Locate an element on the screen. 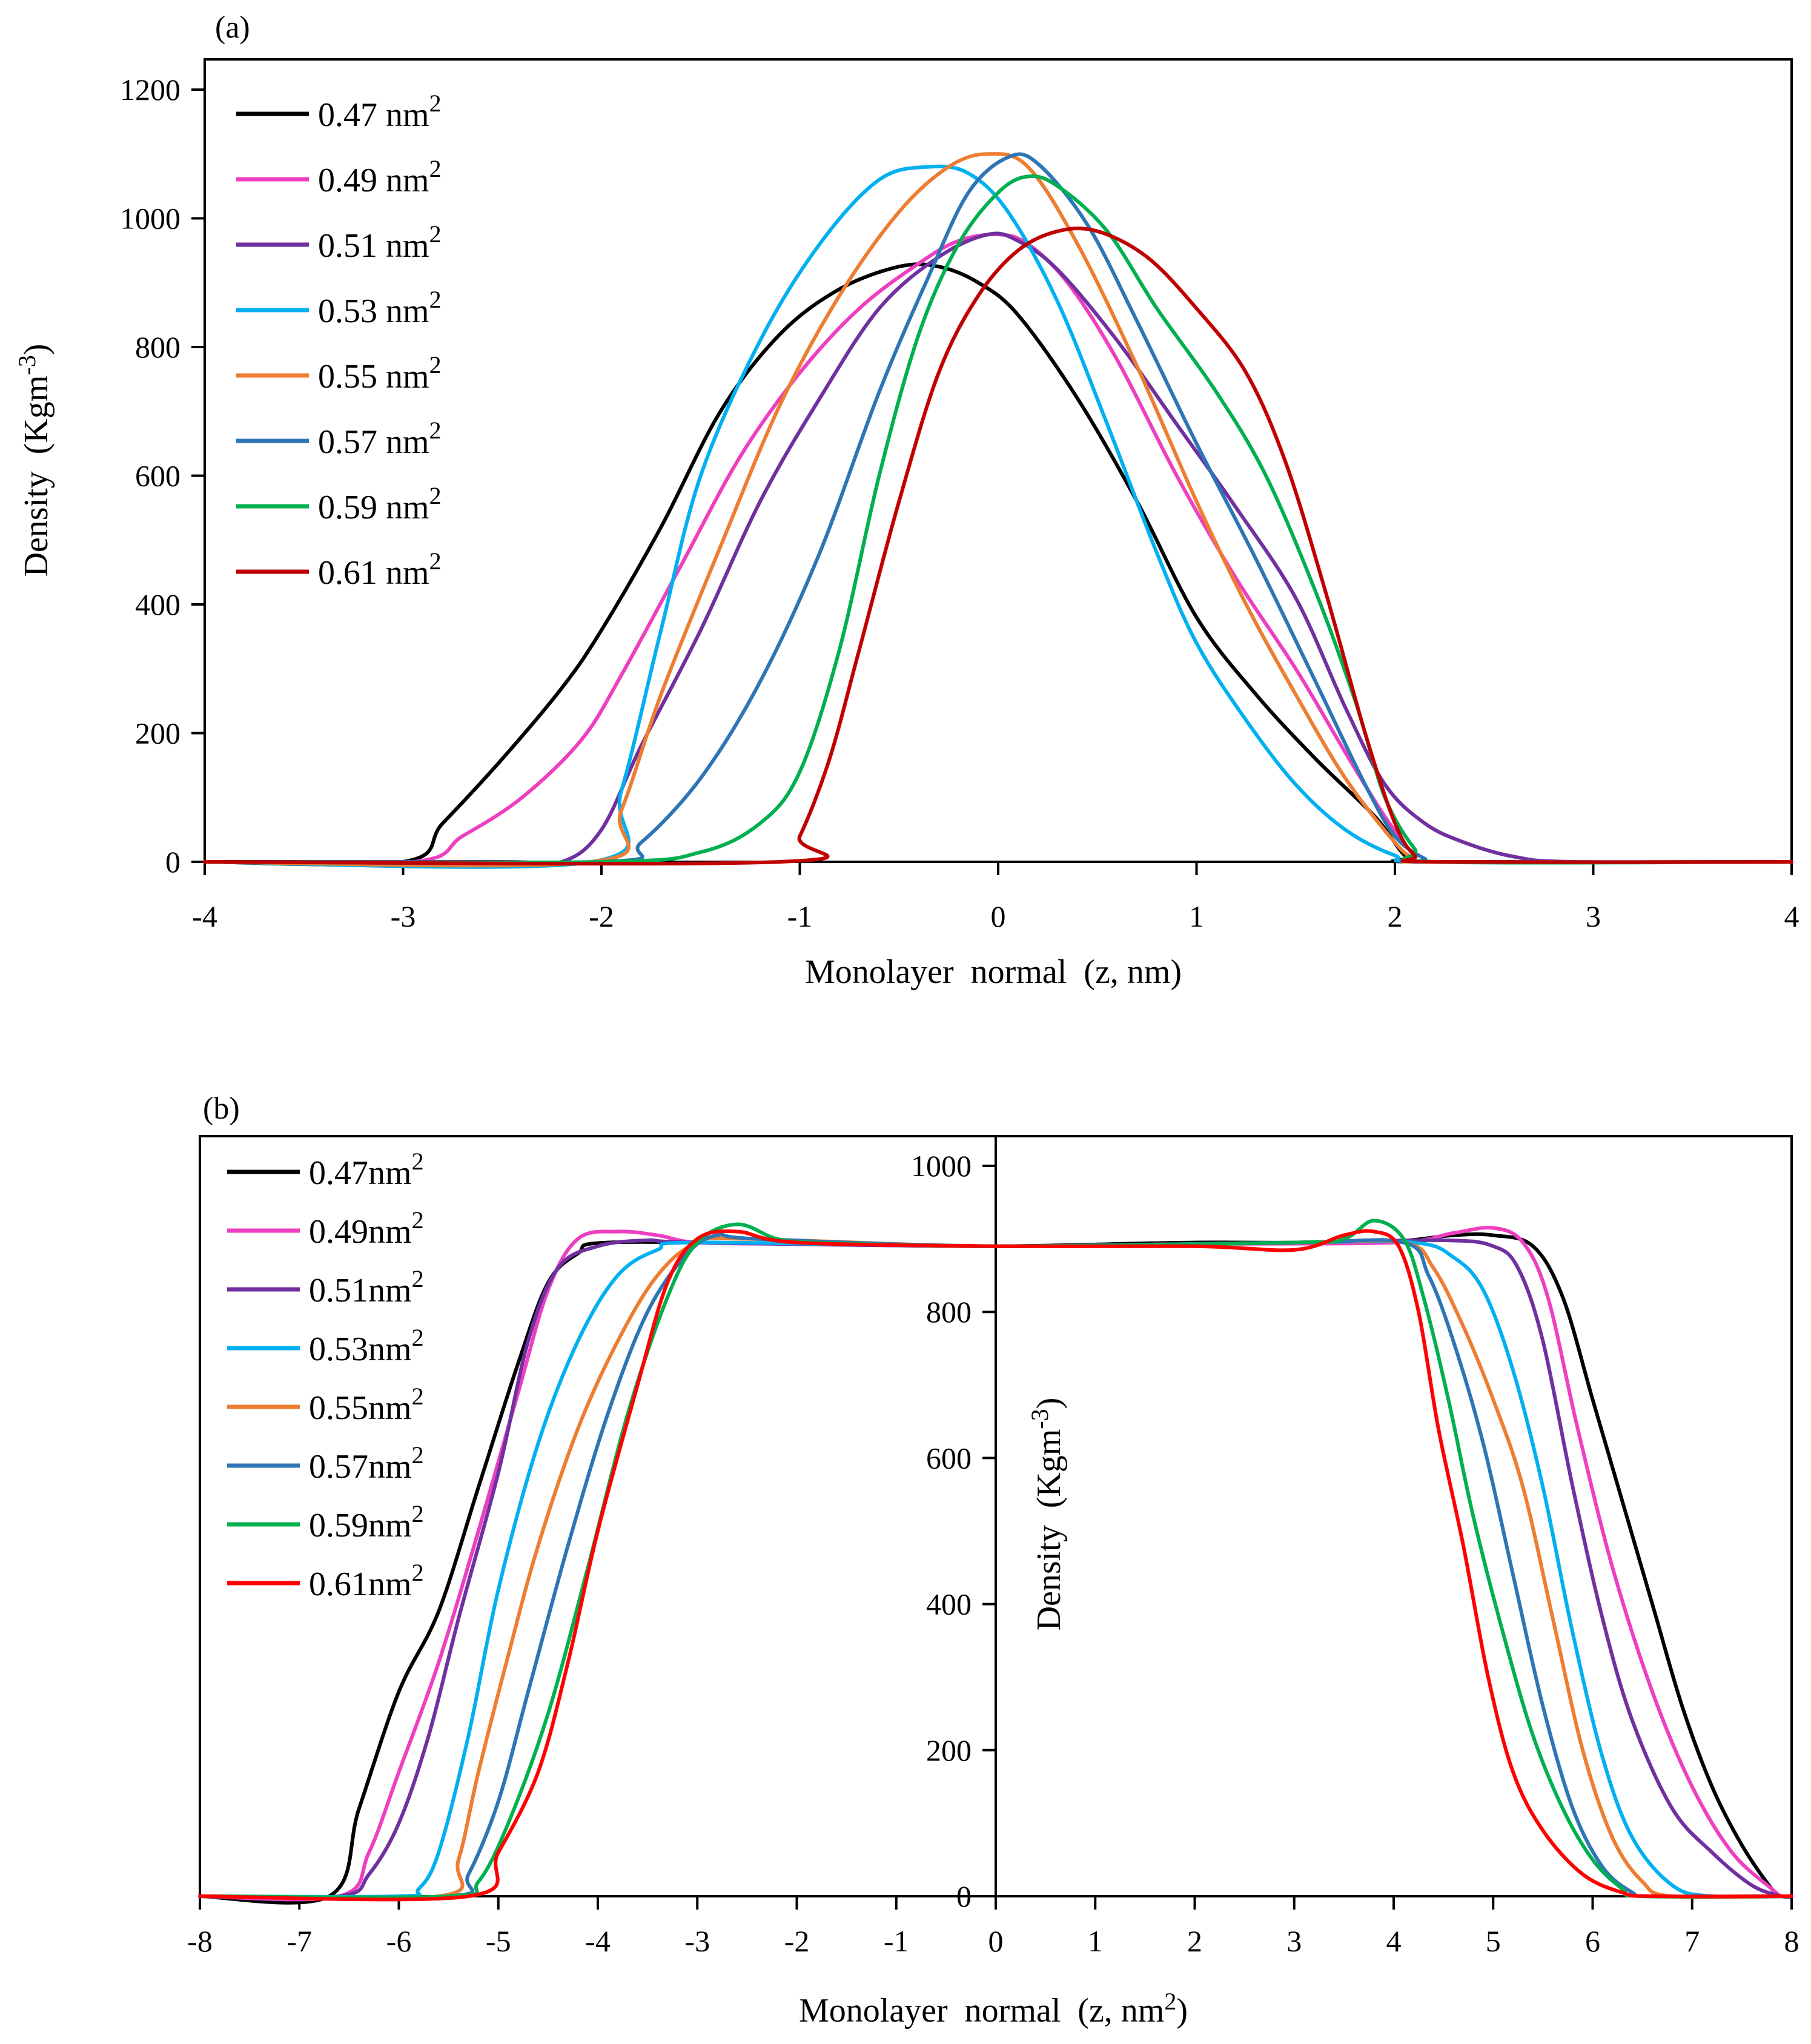  x-tick-label: -2 is located at coordinates (797, 1941).